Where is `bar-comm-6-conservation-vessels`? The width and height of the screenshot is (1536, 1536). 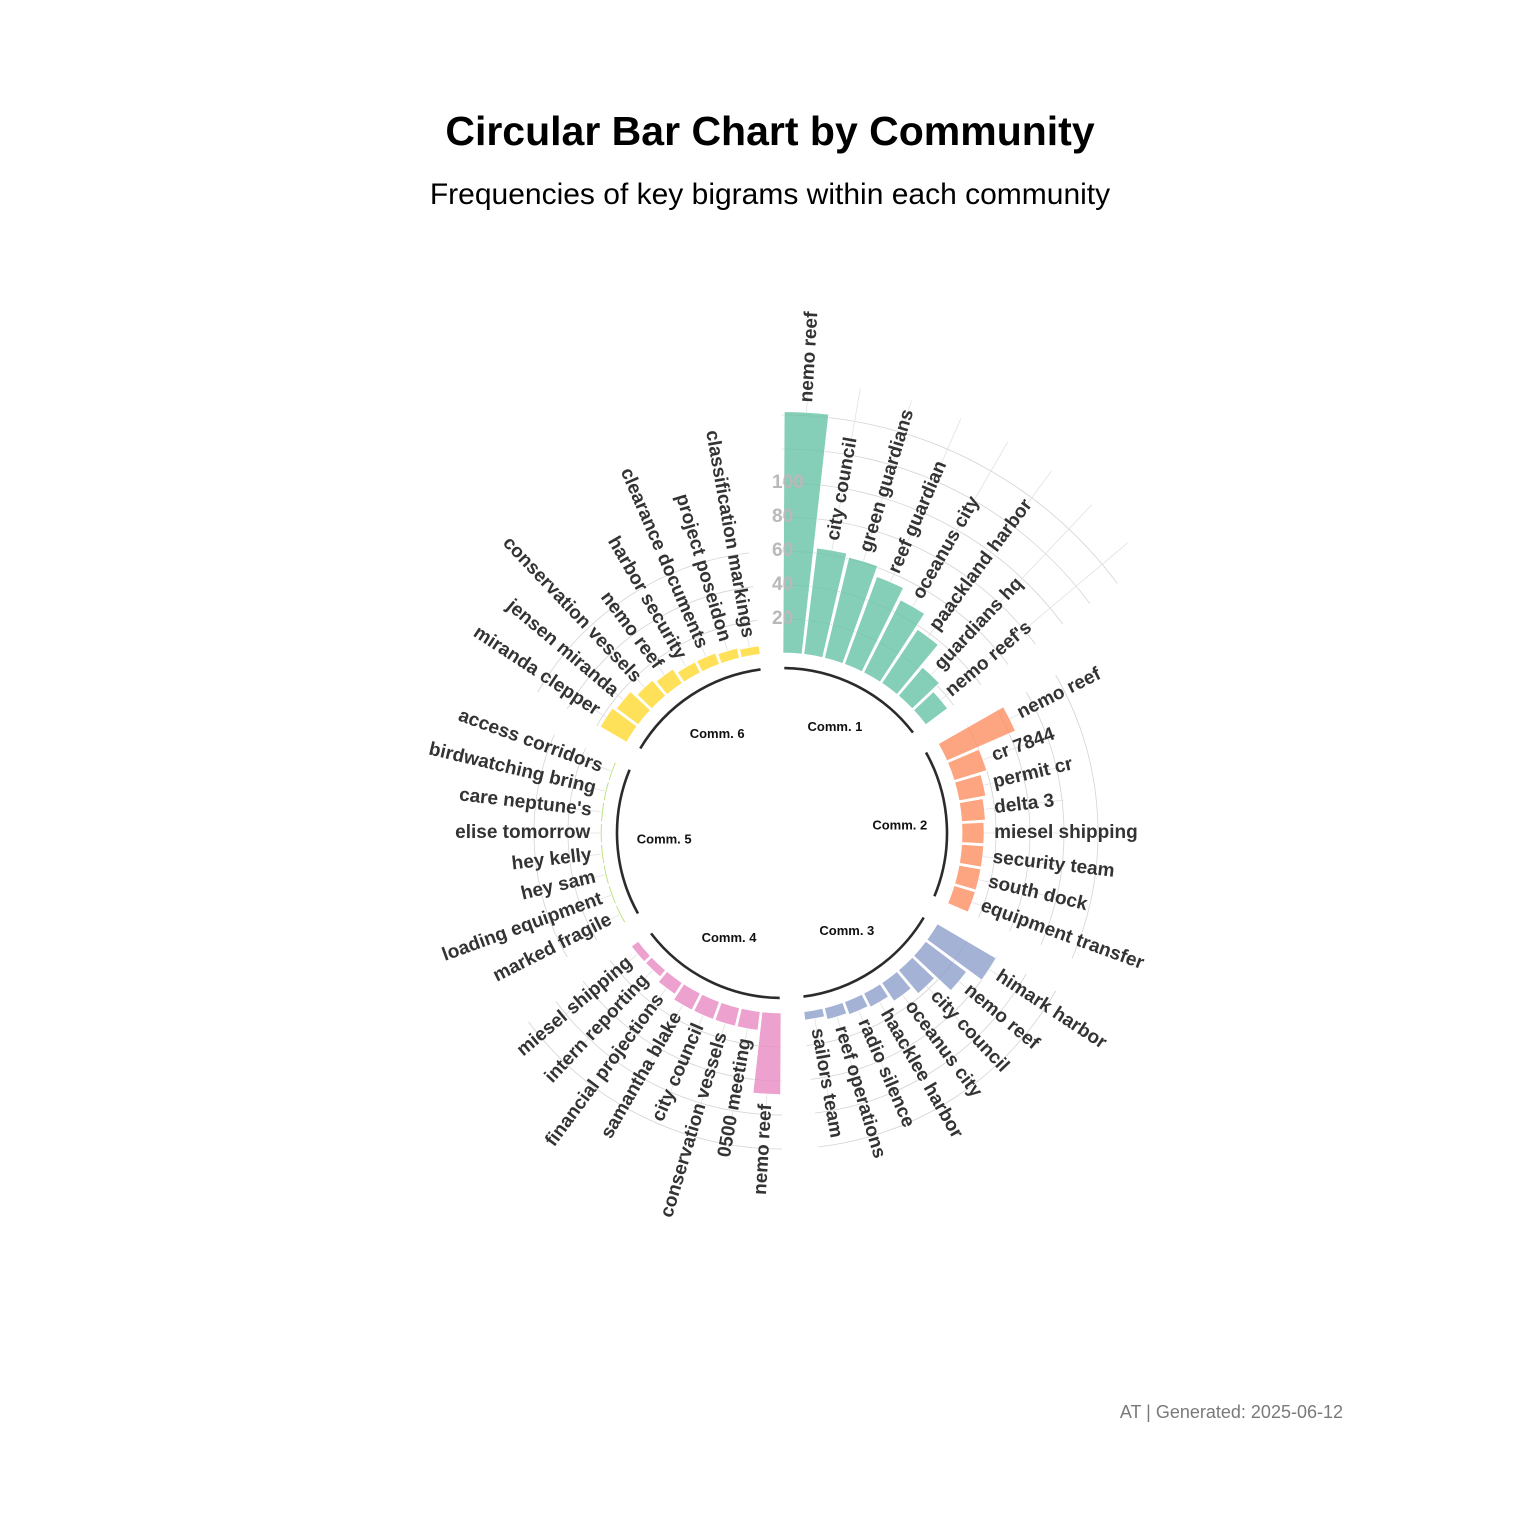 bar-comm-6-conservation-vessels is located at coordinates (651, 694).